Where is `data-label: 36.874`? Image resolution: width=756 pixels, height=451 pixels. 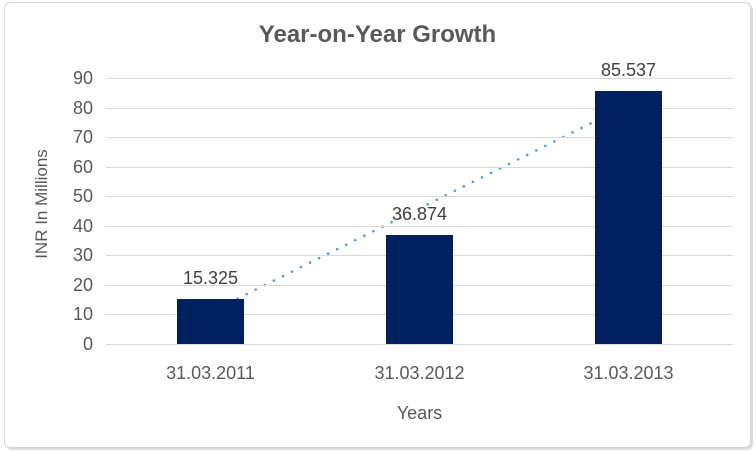
data-label: 36.874 is located at coordinates (419, 214).